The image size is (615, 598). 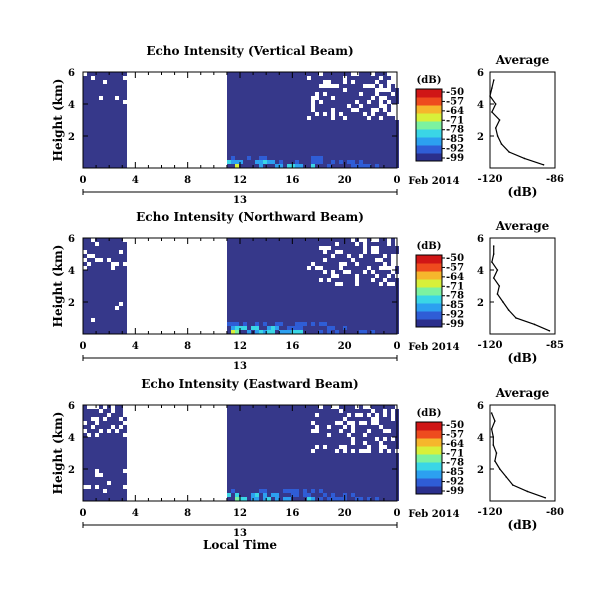 What do you see at coordinates (240, 200) in the screenshot?
I see `date-label: 13` at bounding box center [240, 200].